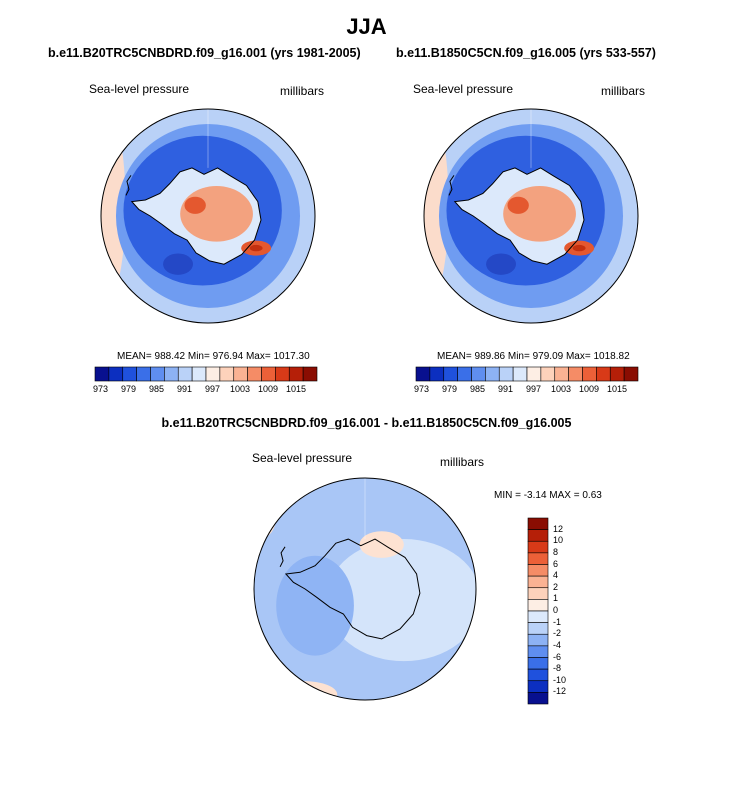 Image resolution: width=733 pixels, height=796 pixels. What do you see at coordinates (450, 389) in the screenshot?
I see `cb2-tick-1: 979` at bounding box center [450, 389].